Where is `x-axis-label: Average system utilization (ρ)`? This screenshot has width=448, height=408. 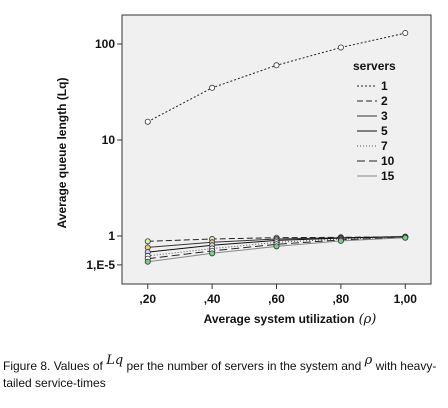
x-axis-label: Average system utilization (ρ) is located at coordinates (290, 319).